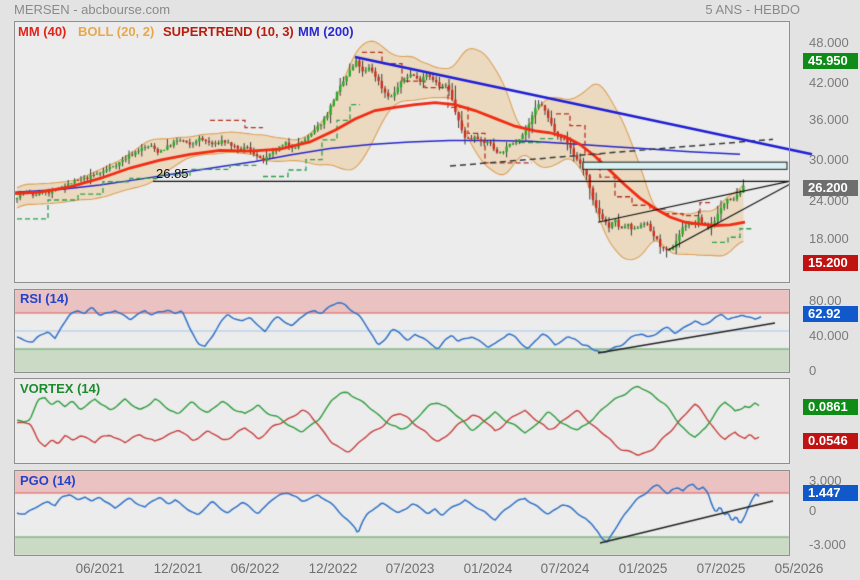  I want to click on x-tick-122021: 12/2021, so click(178, 568).